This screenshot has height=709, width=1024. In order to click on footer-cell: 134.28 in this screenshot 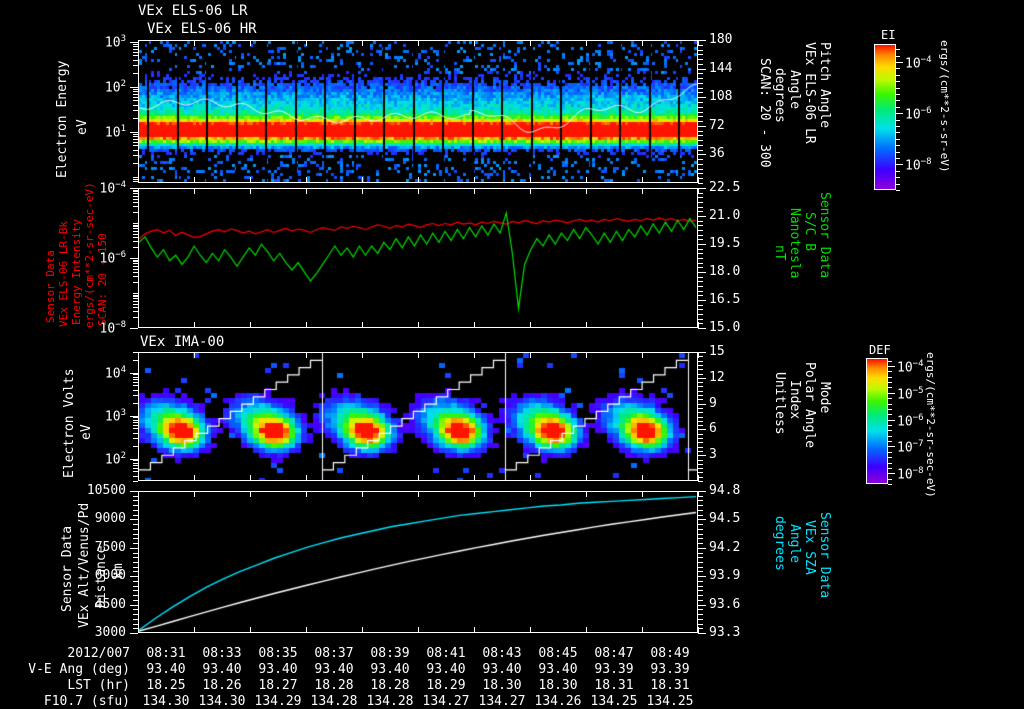, I will do `click(334, 701)`.